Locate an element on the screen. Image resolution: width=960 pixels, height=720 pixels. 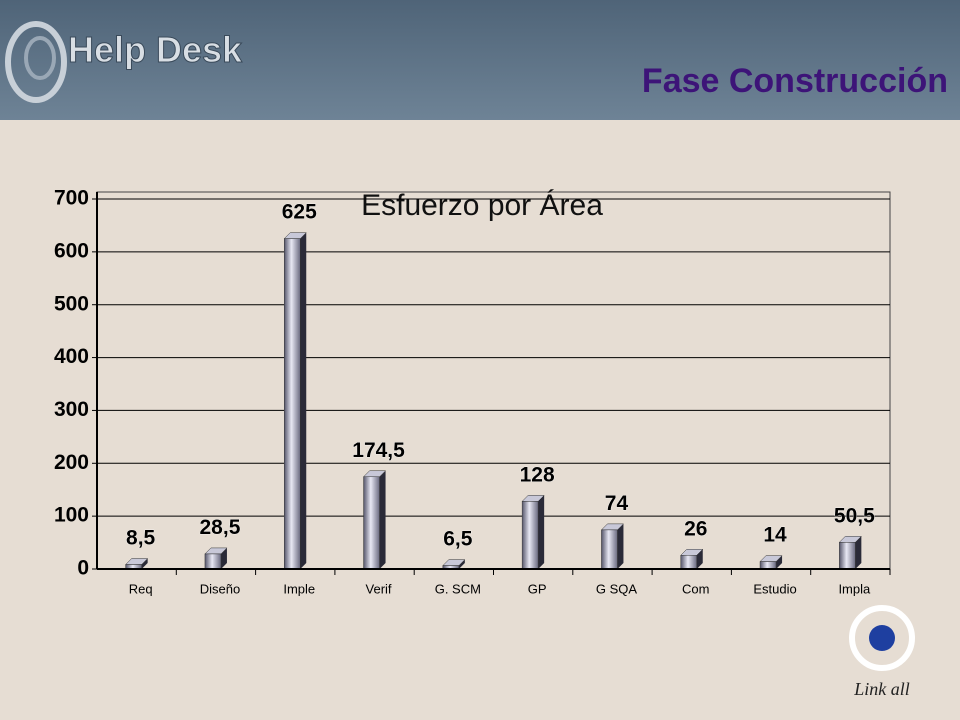
x-tick-label: GP is located at coordinates (537, 588).